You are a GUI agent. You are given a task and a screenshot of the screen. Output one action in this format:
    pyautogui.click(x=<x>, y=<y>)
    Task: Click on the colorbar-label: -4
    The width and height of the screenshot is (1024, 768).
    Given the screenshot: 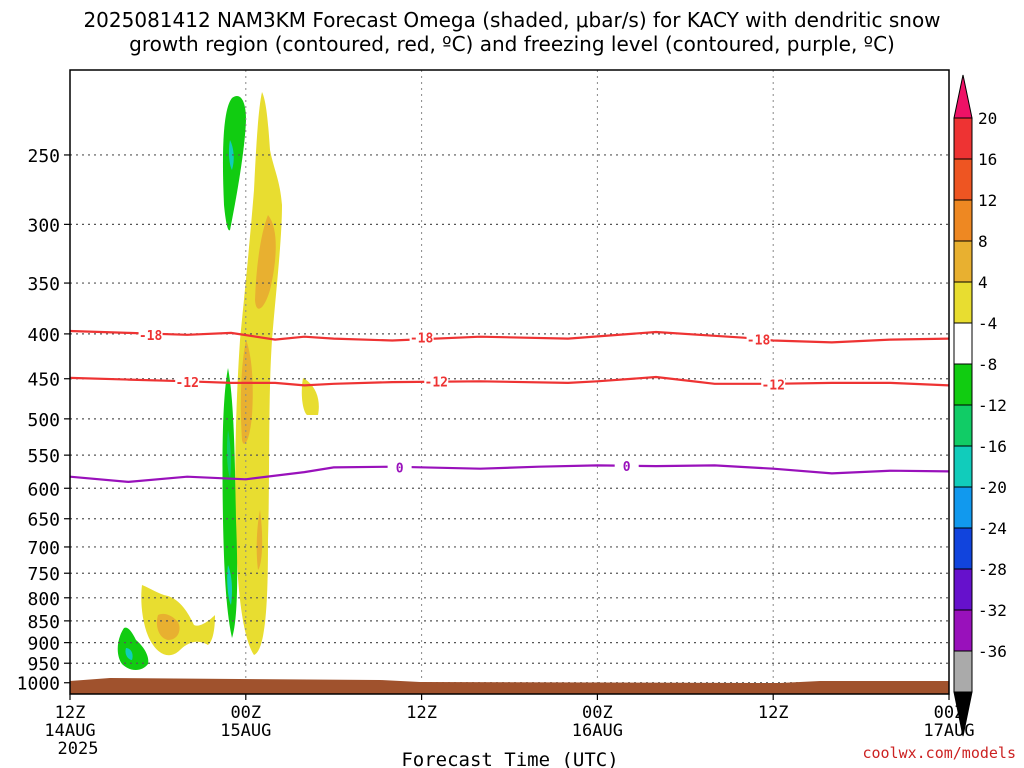 What is the action you would take?
    pyautogui.click(x=987, y=323)
    